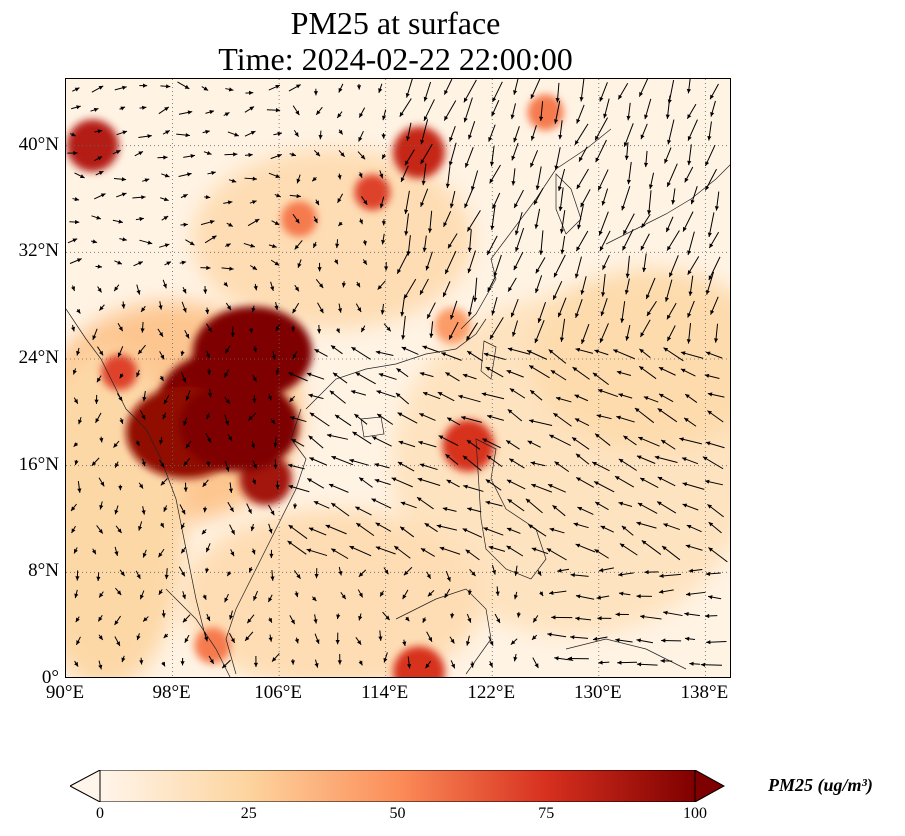 The height and width of the screenshot is (836, 905). What do you see at coordinates (397, 786) in the screenshot?
I see `colorbar` at bounding box center [397, 786].